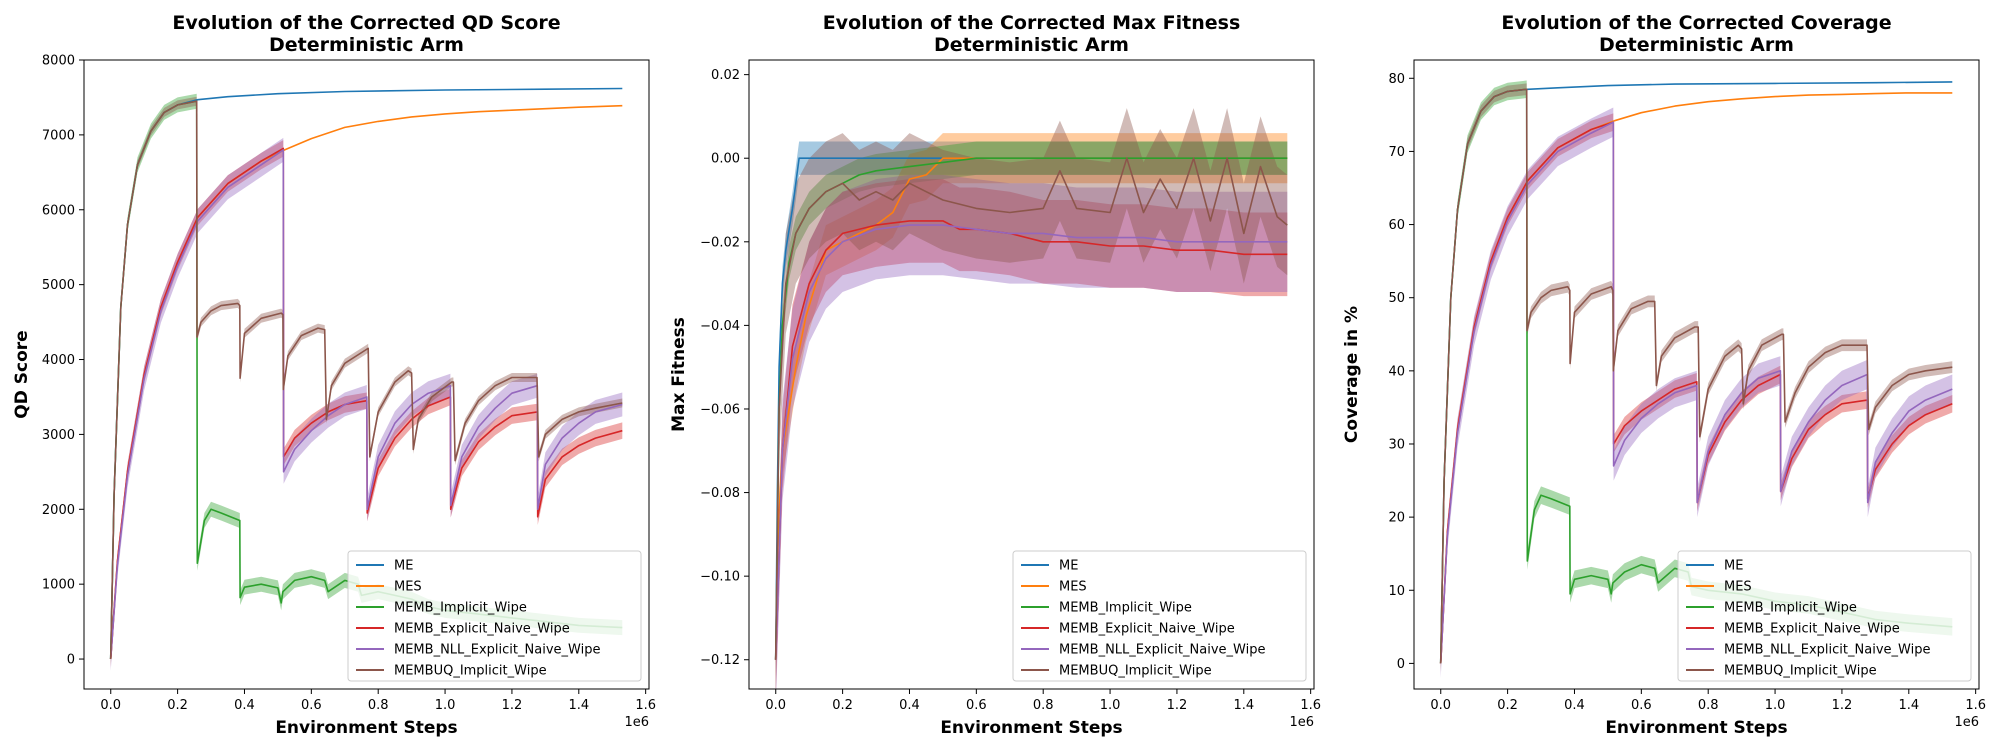 This screenshot has height=750, width=2000. Describe the element at coordinates (1396, 79) in the screenshot. I see `y-tick-label: 80` at that location.